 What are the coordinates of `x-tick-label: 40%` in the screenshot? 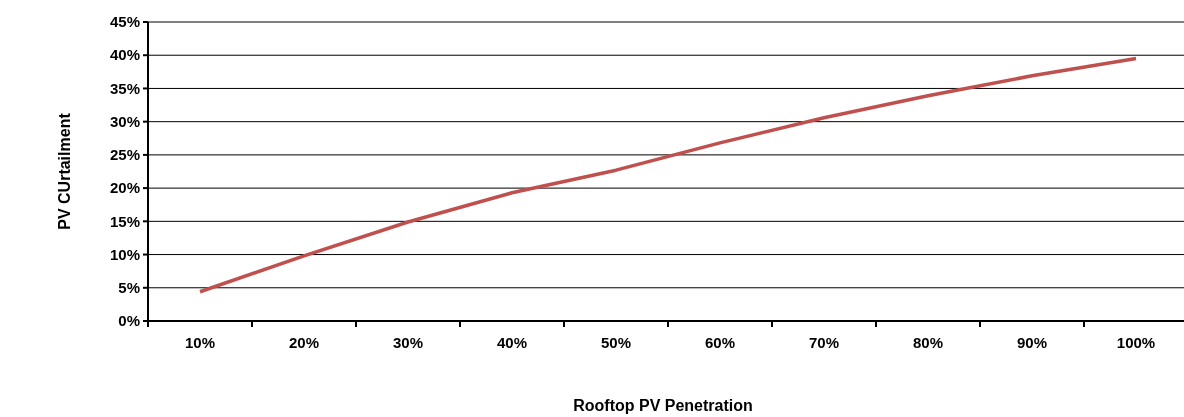 It's located at (512, 342).